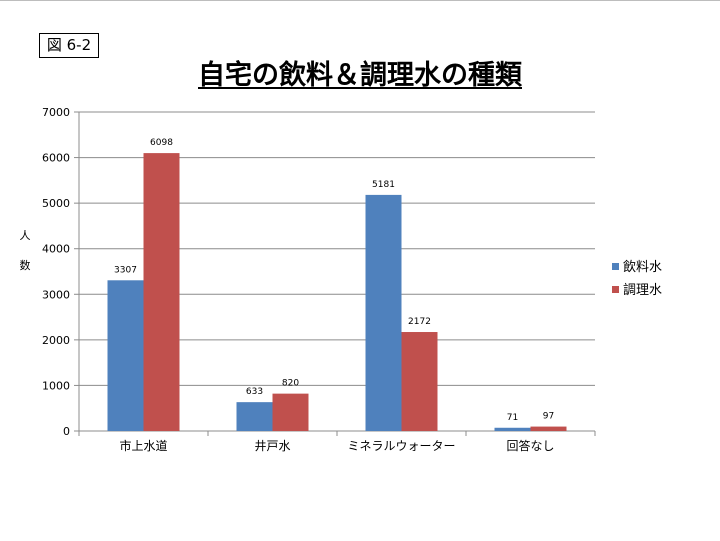  I want to click on x-category-label: 井戸水, so click(272, 446).